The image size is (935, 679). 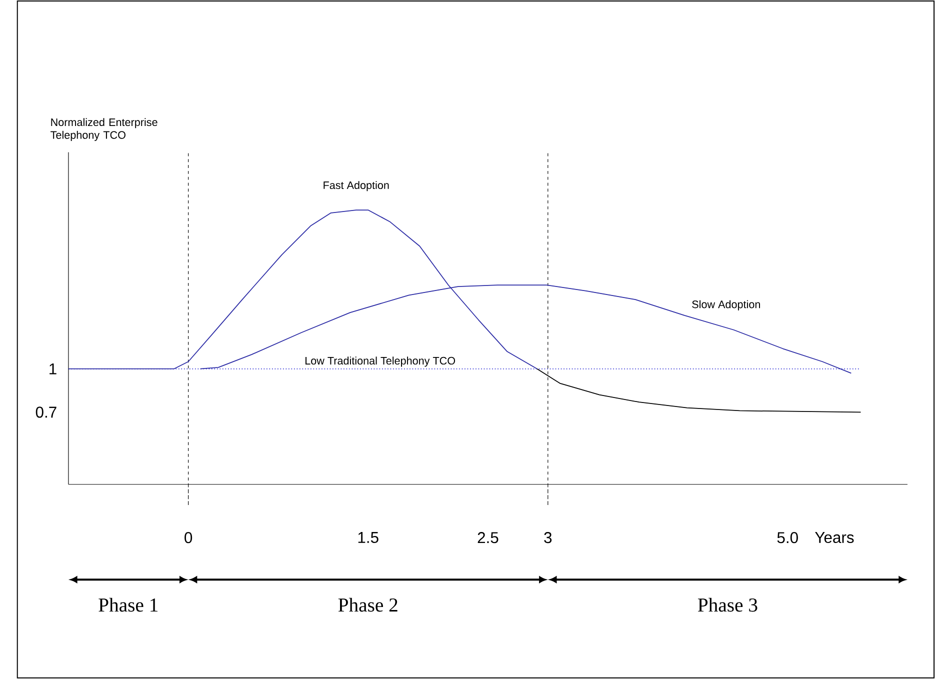 What do you see at coordinates (381, 361) in the screenshot?
I see `ref-line-label: Low Traditional Telephony TCO` at bounding box center [381, 361].